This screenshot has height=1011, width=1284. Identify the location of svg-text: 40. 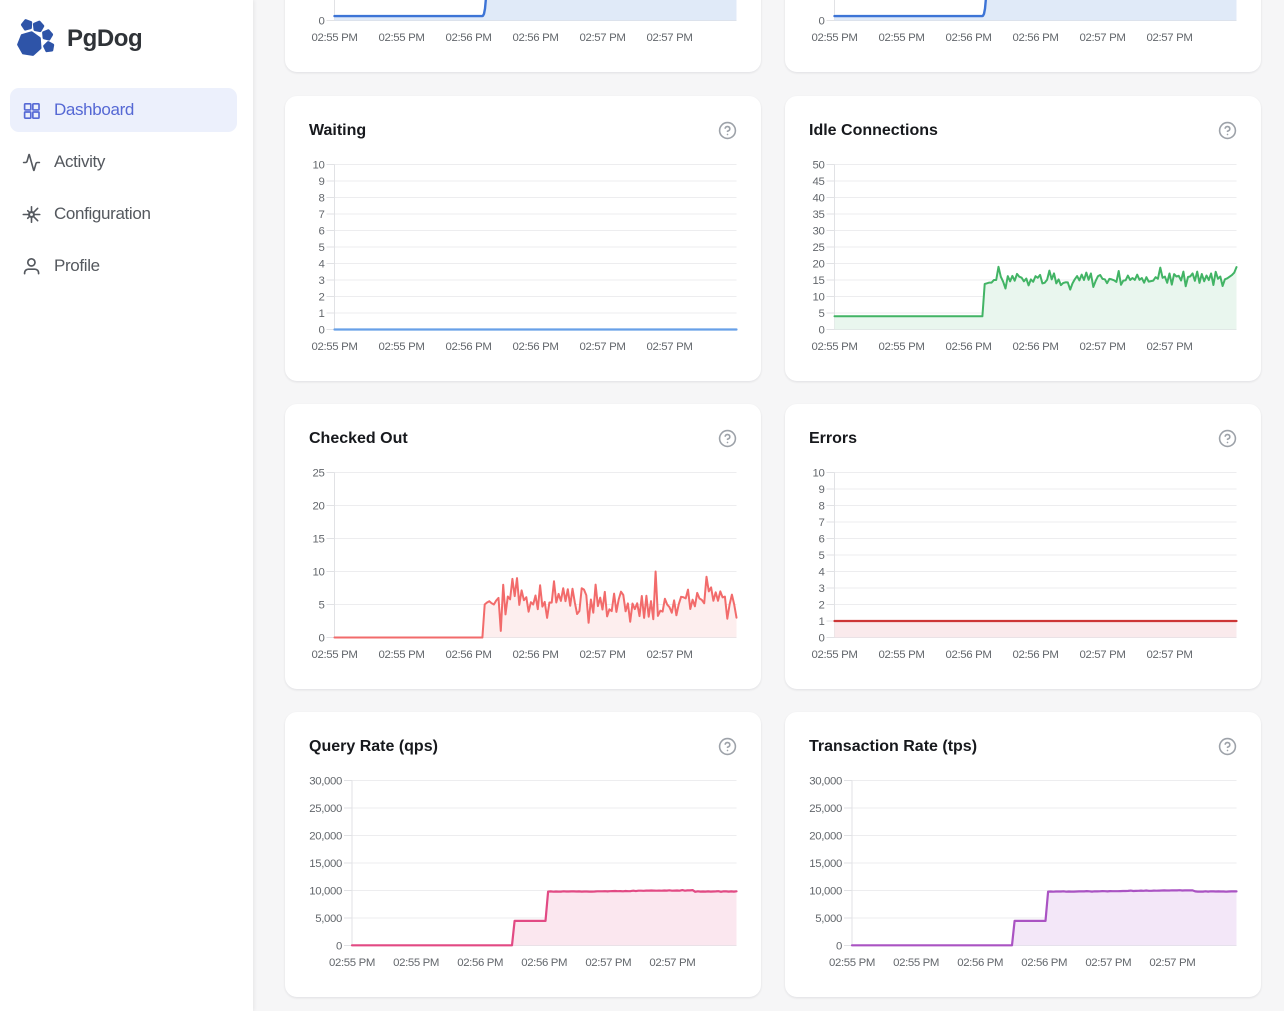
(819, 199).